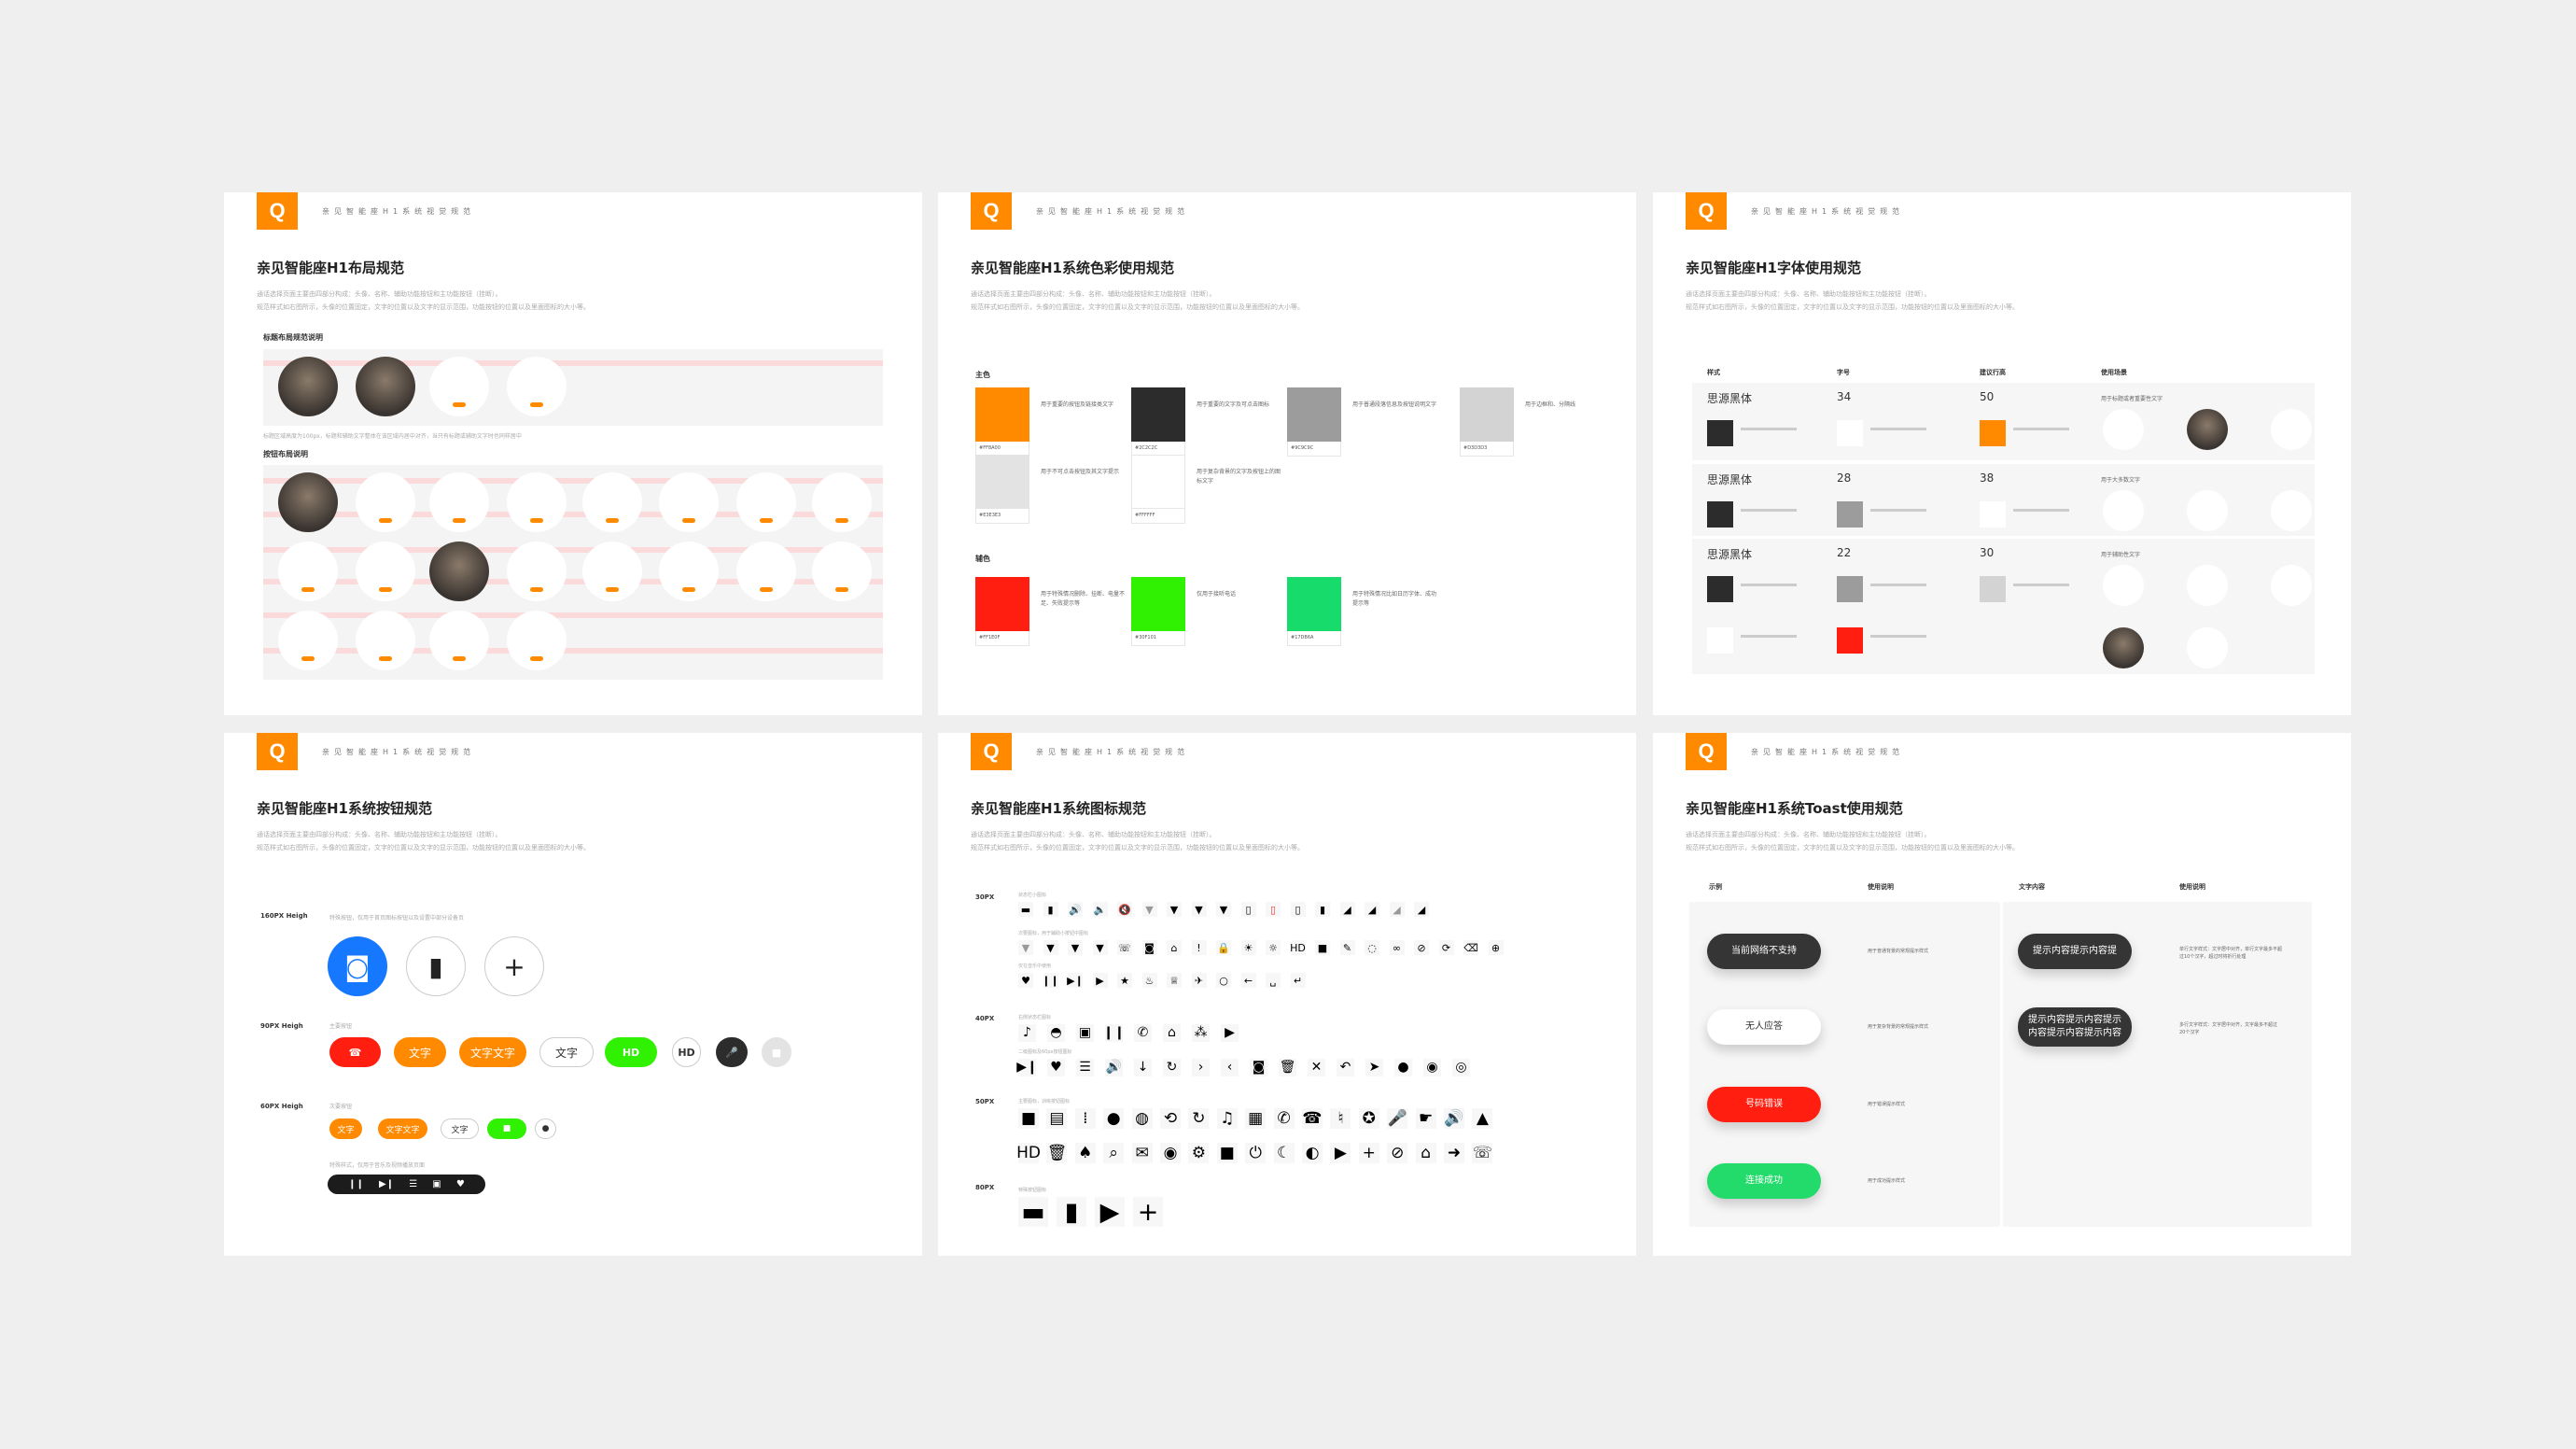  I want to click on camera-icon: ◙, so click(357, 966).